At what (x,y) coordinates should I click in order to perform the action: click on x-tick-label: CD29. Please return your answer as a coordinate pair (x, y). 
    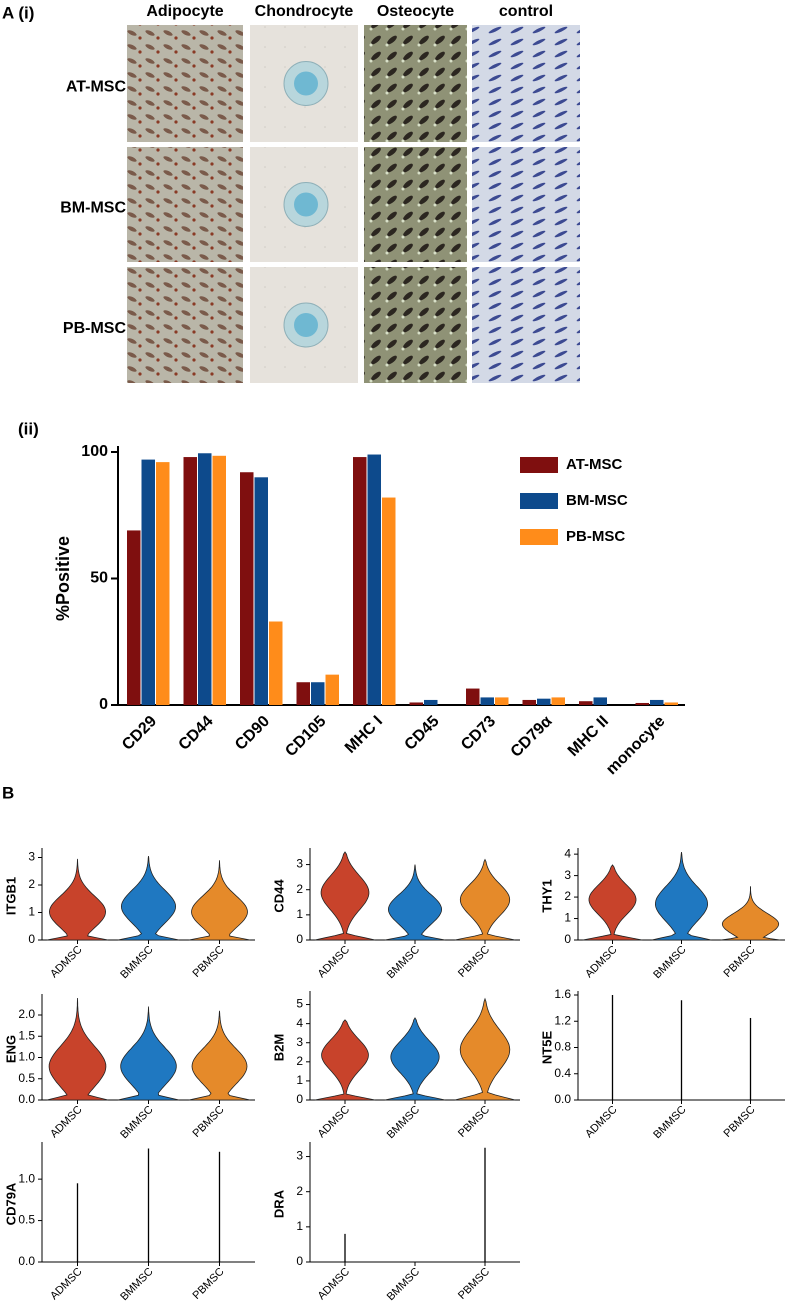
    Looking at the image, I should click on (139, 733).